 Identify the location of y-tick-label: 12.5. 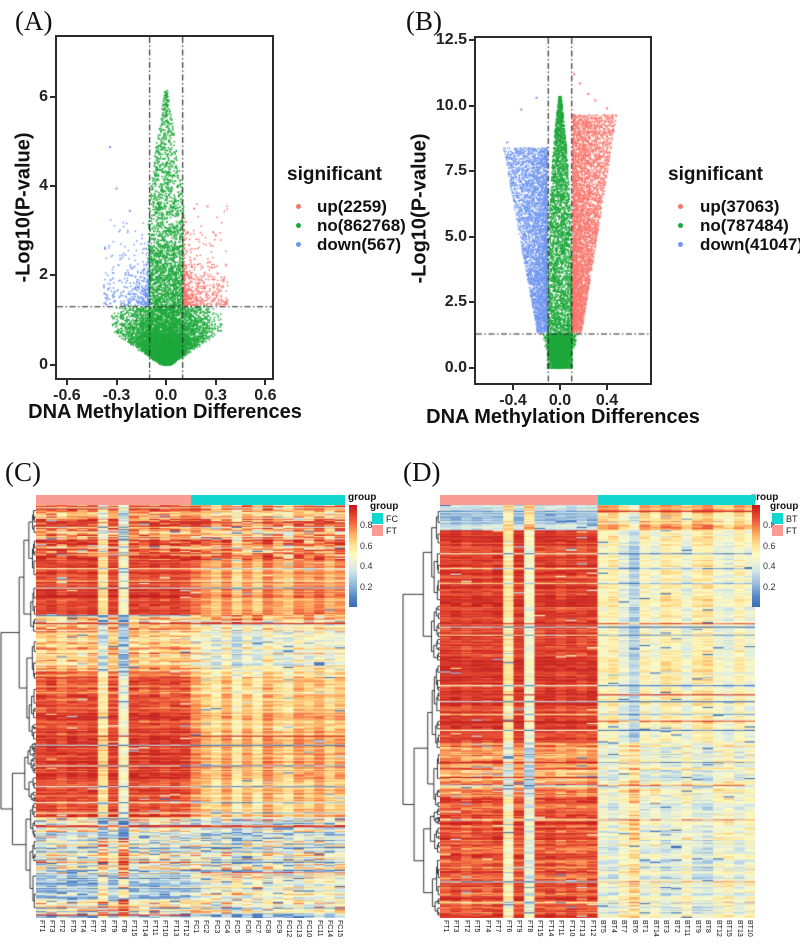
(451, 40).